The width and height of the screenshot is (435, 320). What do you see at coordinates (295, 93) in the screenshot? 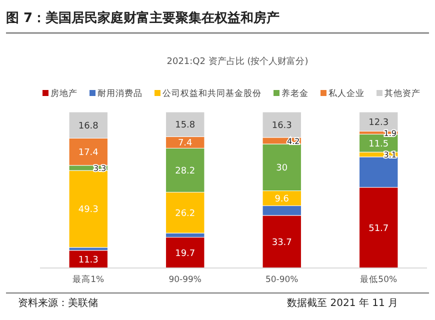
I see `legend-label: 养老金` at bounding box center [295, 93].